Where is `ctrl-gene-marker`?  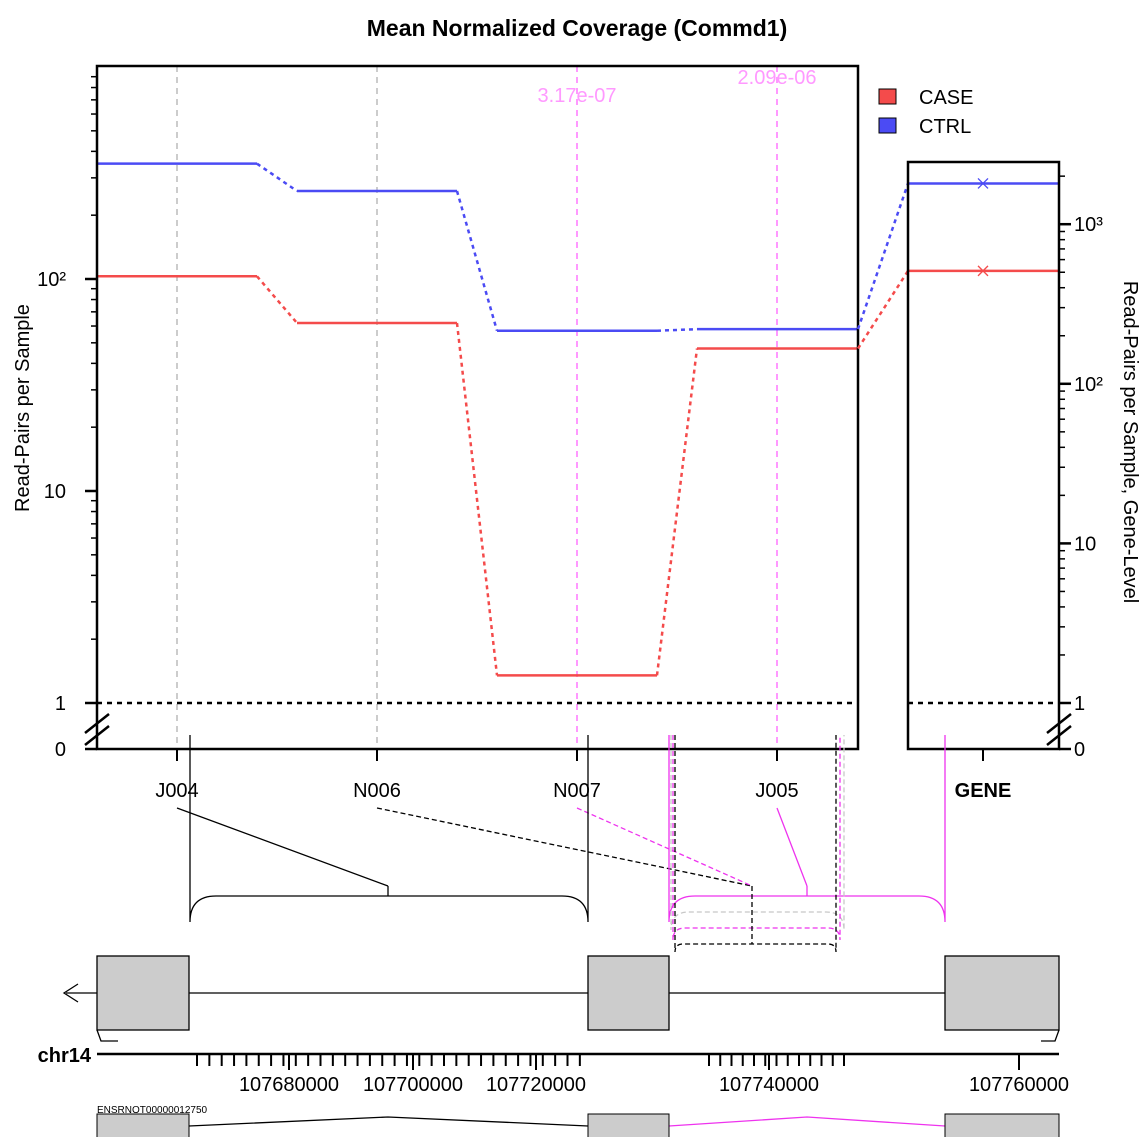 ctrl-gene-marker is located at coordinates (983, 183).